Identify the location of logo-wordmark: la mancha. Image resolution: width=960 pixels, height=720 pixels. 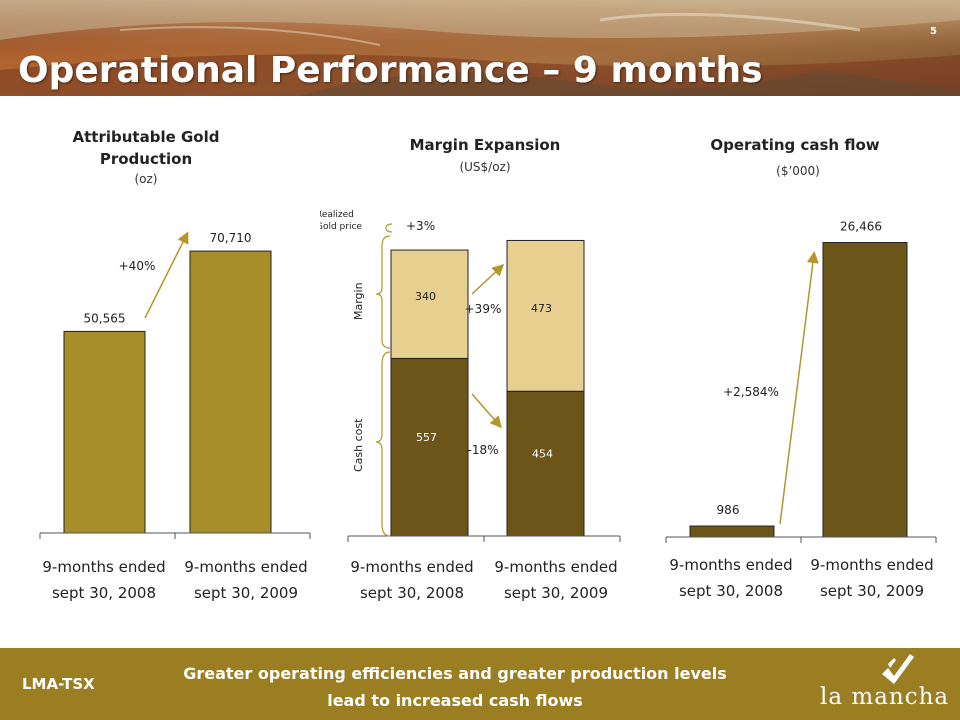
(885, 697).